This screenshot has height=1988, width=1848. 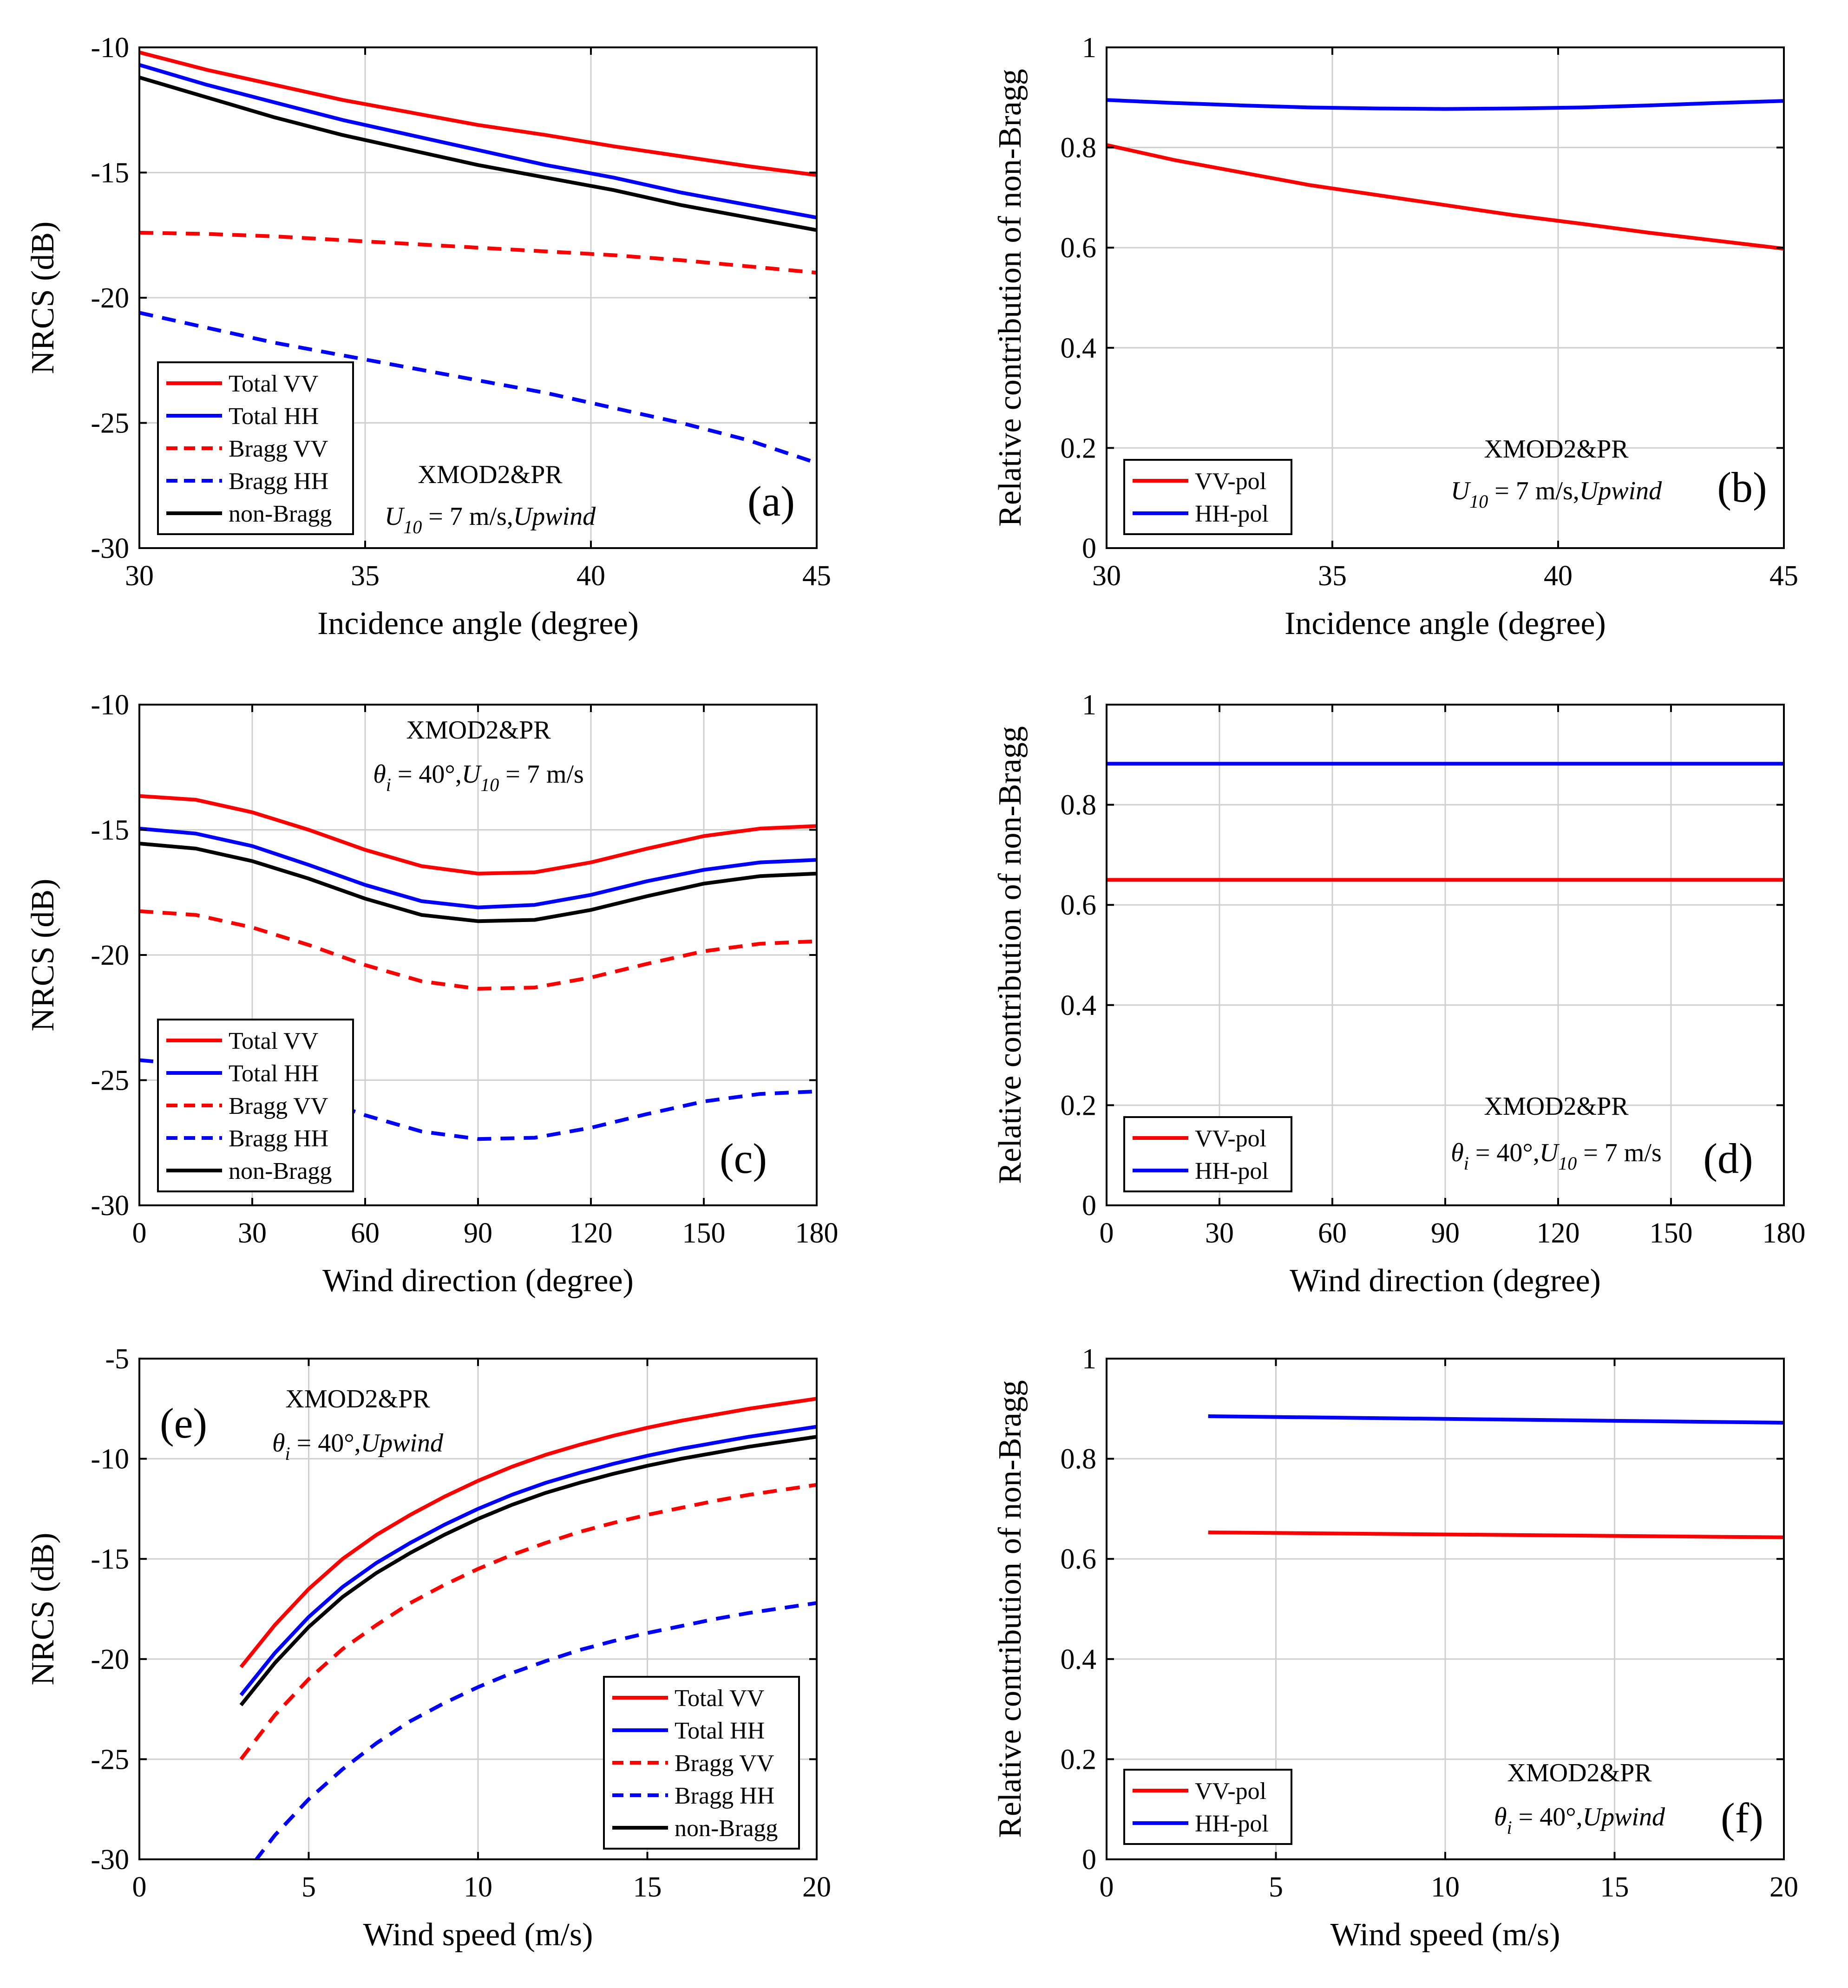 What do you see at coordinates (43, 298) in the screenshot?
I see `y-axis-label: NRCS (dB)` at bounding box center [43, 298].